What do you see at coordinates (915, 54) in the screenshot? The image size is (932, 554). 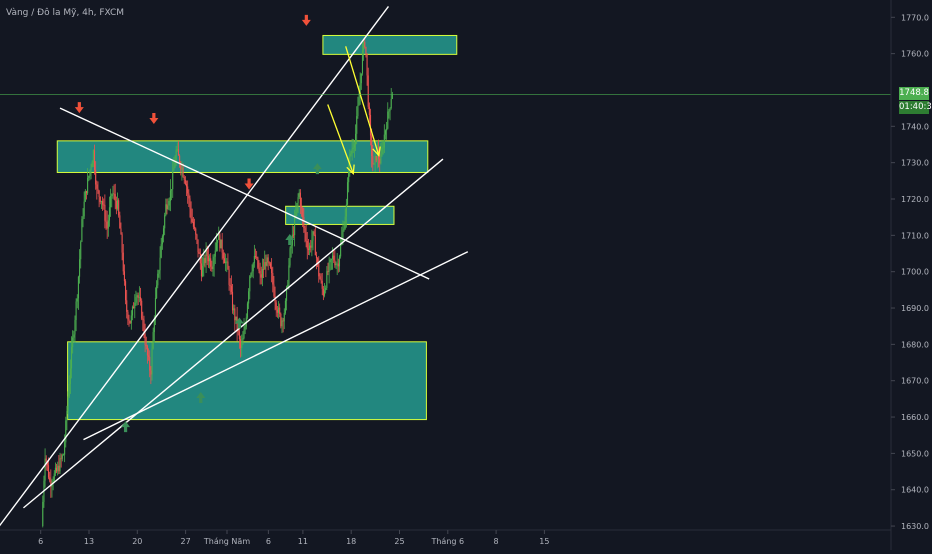 I see `price-axis-label: 1760.0` at bounding box center [915, 54].